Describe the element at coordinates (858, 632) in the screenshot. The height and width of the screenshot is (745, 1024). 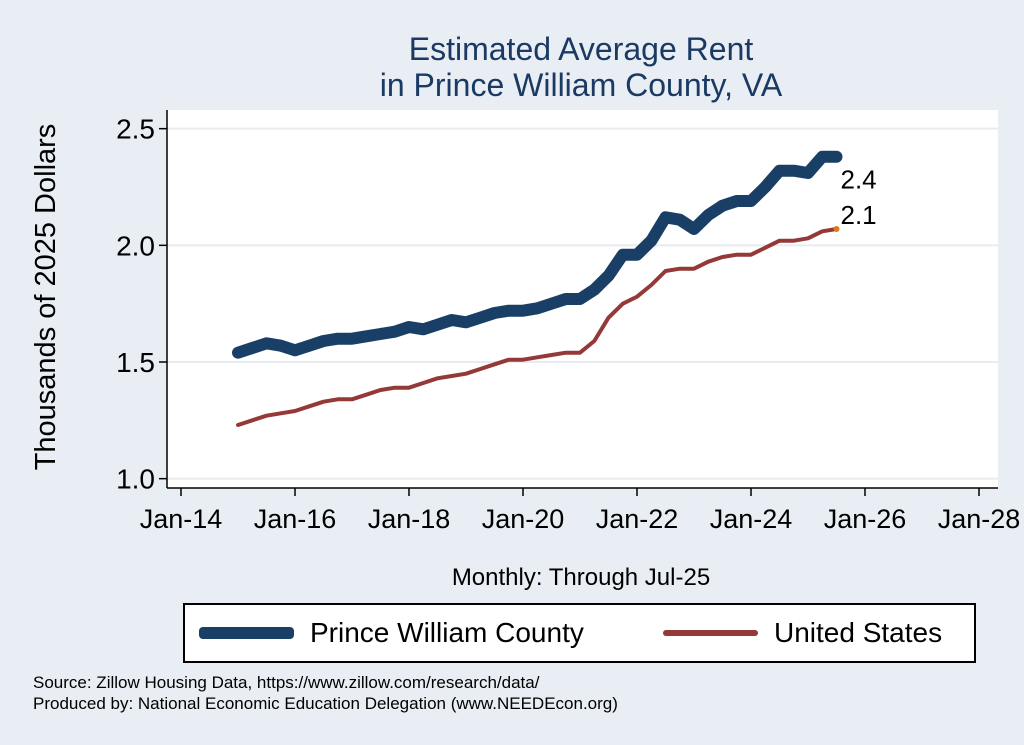
I see `legend-label-united-states: United States` at that location.